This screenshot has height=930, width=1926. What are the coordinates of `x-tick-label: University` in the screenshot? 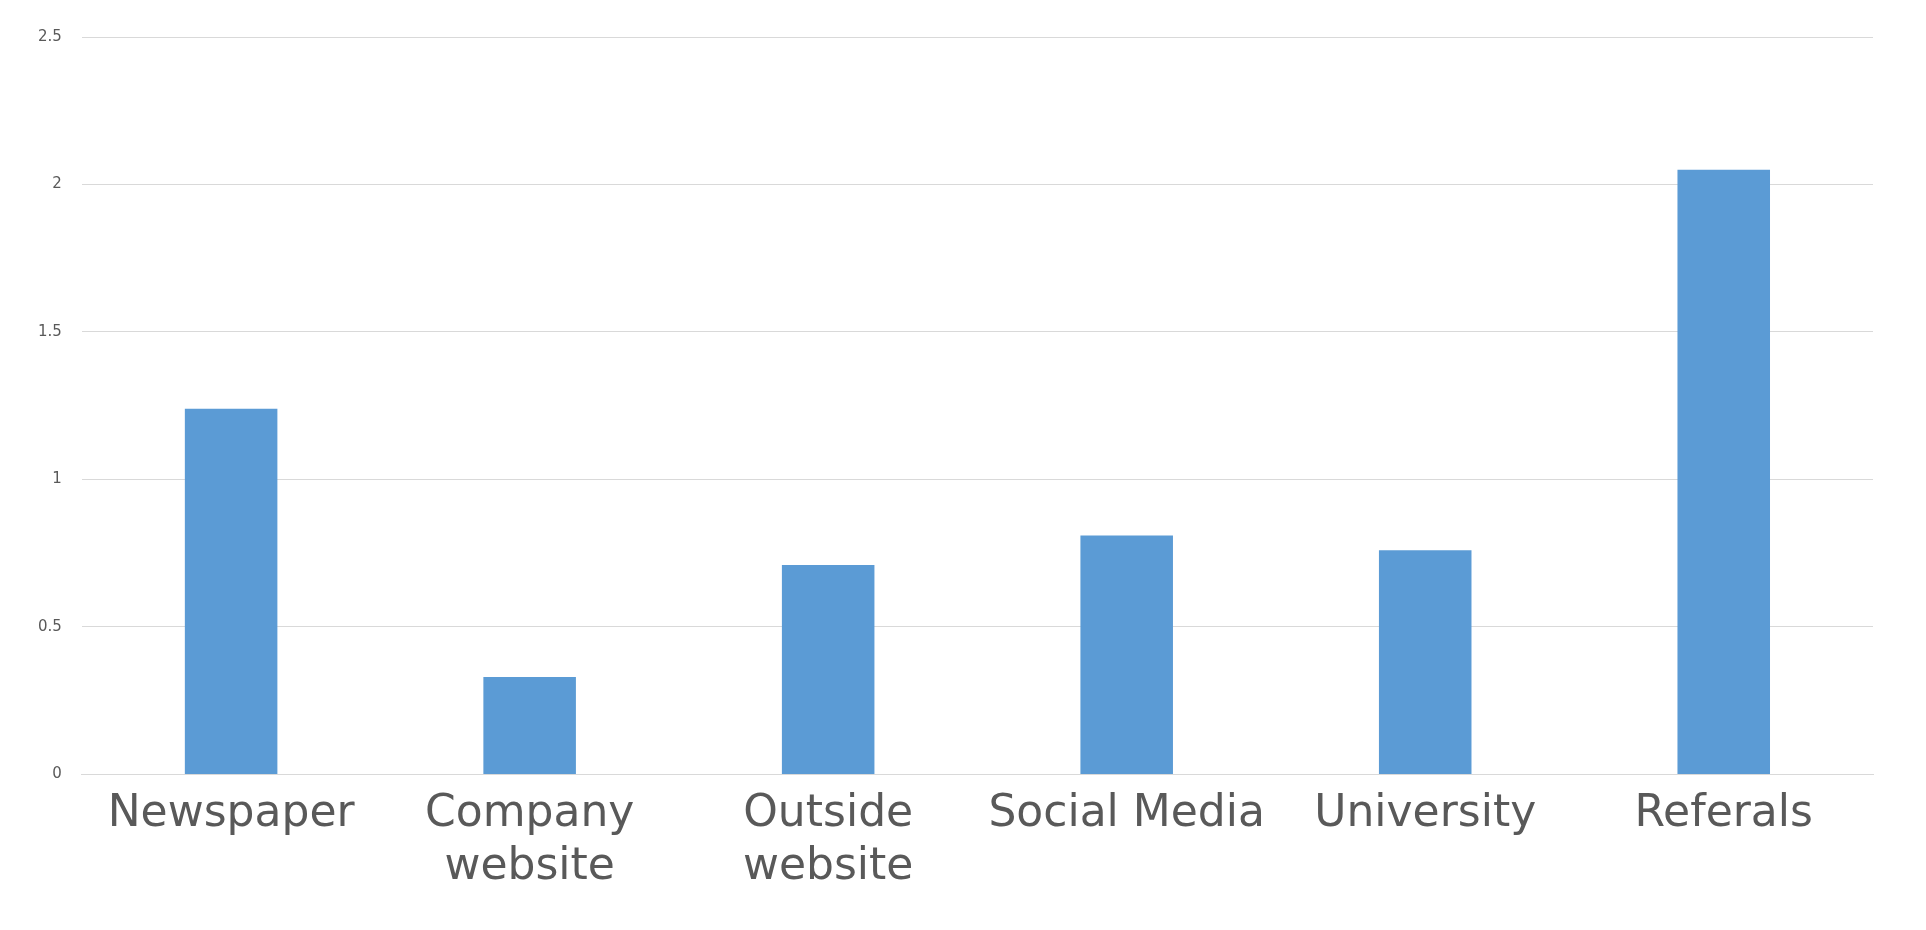 It's located at (1425, 811).